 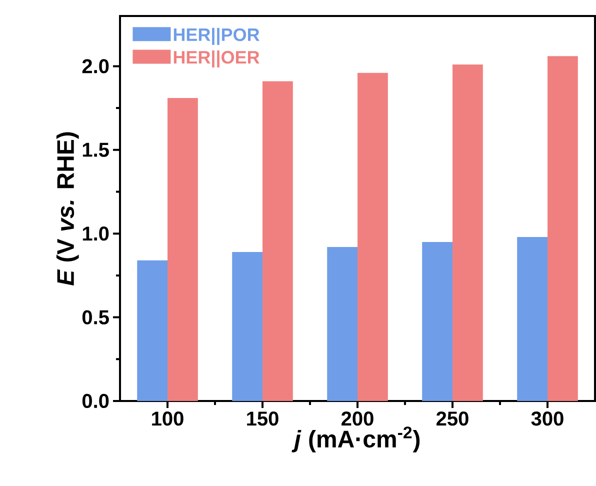 I want to click on y-axis-title: E (V vs. RHE), so click(x=67, y=209).